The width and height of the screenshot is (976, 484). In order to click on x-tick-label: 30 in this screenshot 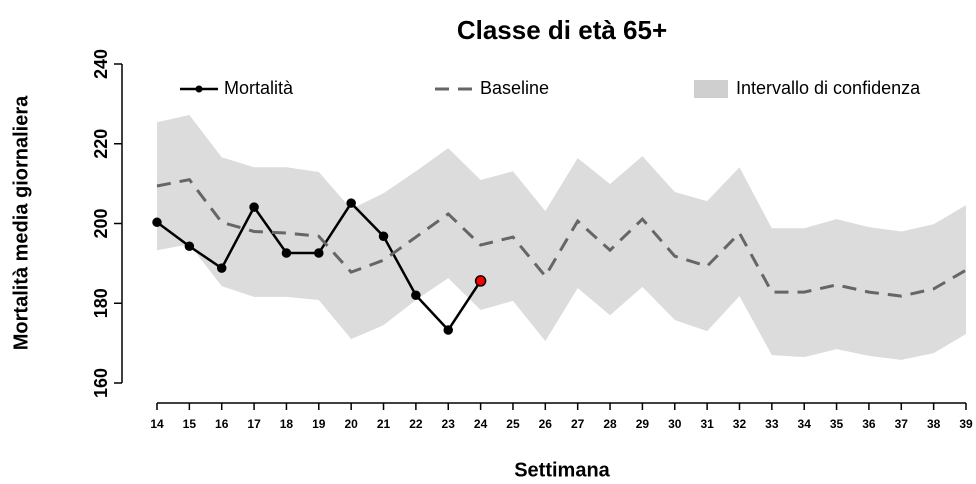, I will do `click(675, 424)`.